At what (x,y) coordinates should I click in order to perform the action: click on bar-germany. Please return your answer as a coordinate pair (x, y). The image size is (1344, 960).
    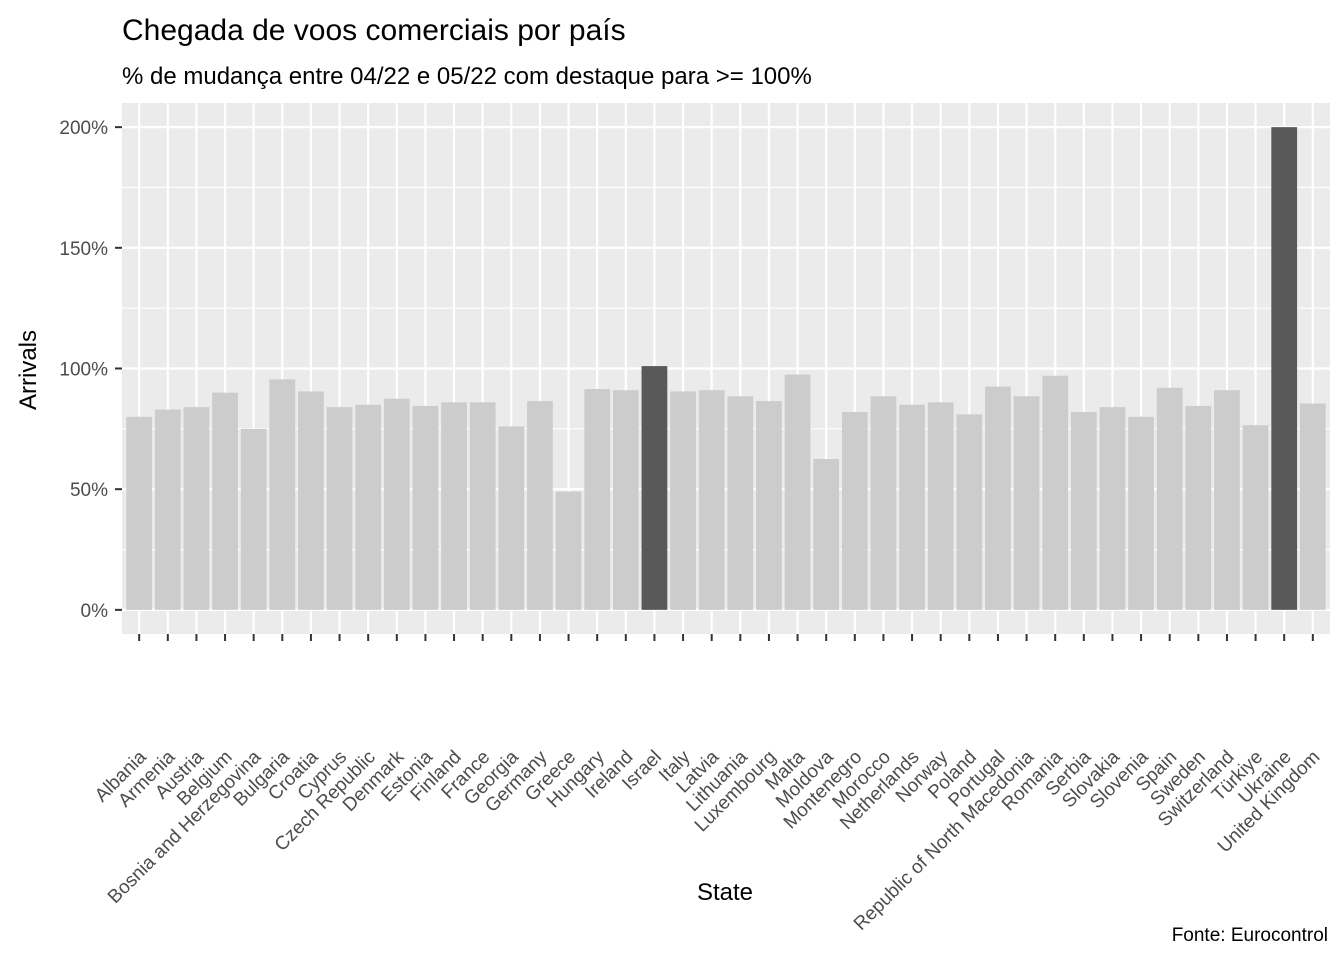
    Looking at the image, I should click on (540, 505).